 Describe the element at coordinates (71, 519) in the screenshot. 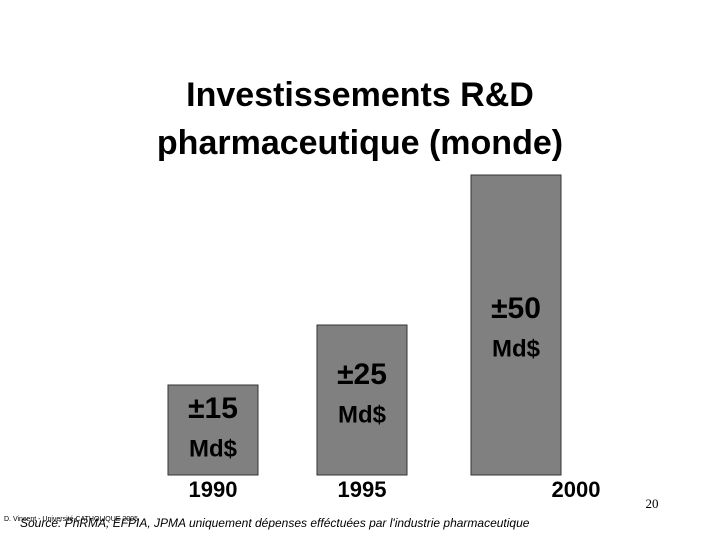

I see `author-note: D. Vincent - Université CATHOLIQUE 2005` at that location.